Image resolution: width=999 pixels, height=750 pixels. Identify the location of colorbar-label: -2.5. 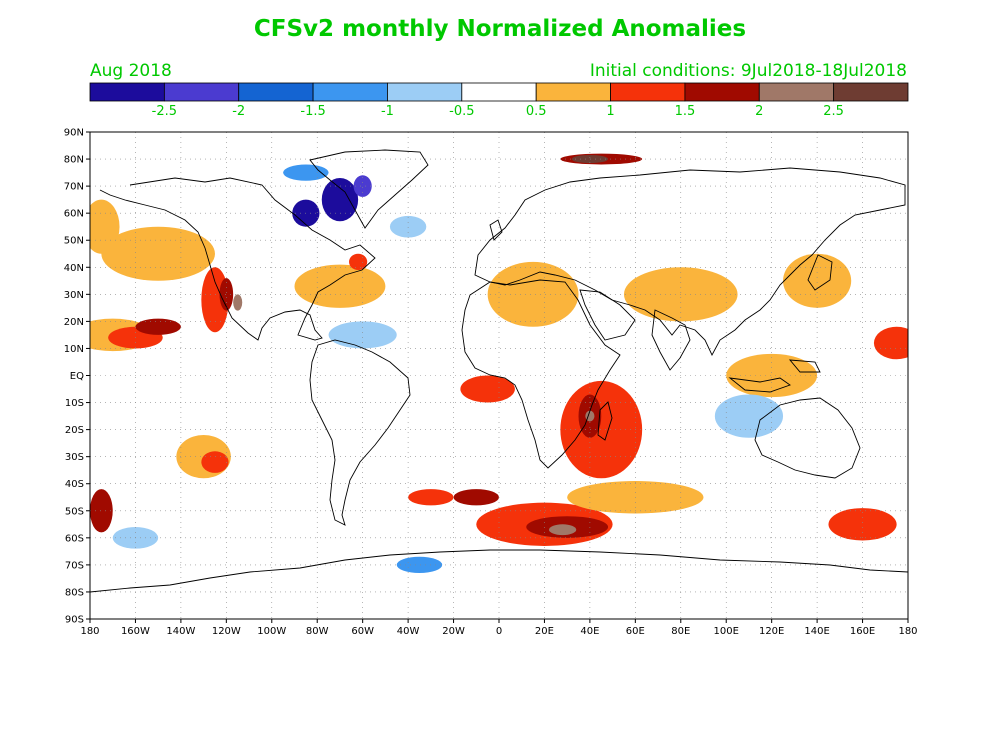
(164, 111).